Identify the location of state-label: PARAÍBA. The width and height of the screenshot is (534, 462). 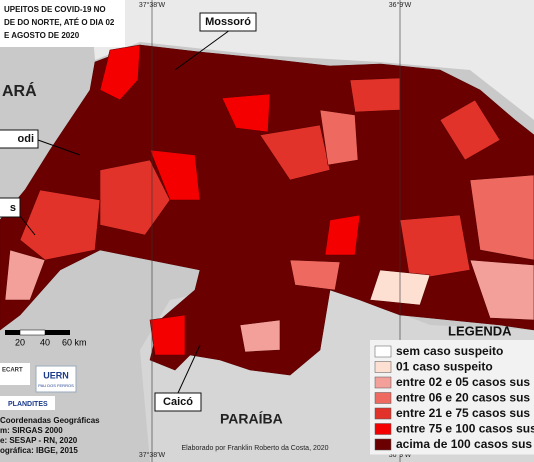
(251, 419).